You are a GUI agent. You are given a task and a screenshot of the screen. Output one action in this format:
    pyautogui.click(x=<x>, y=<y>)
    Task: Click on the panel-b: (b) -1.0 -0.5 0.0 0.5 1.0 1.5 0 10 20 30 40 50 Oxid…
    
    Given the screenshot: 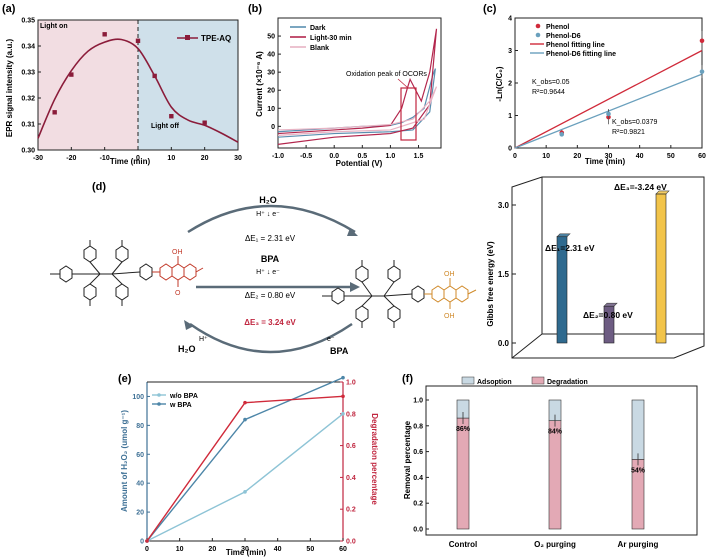 What is the action you would take?
    pyautogui.click(x=345, y=85)
    